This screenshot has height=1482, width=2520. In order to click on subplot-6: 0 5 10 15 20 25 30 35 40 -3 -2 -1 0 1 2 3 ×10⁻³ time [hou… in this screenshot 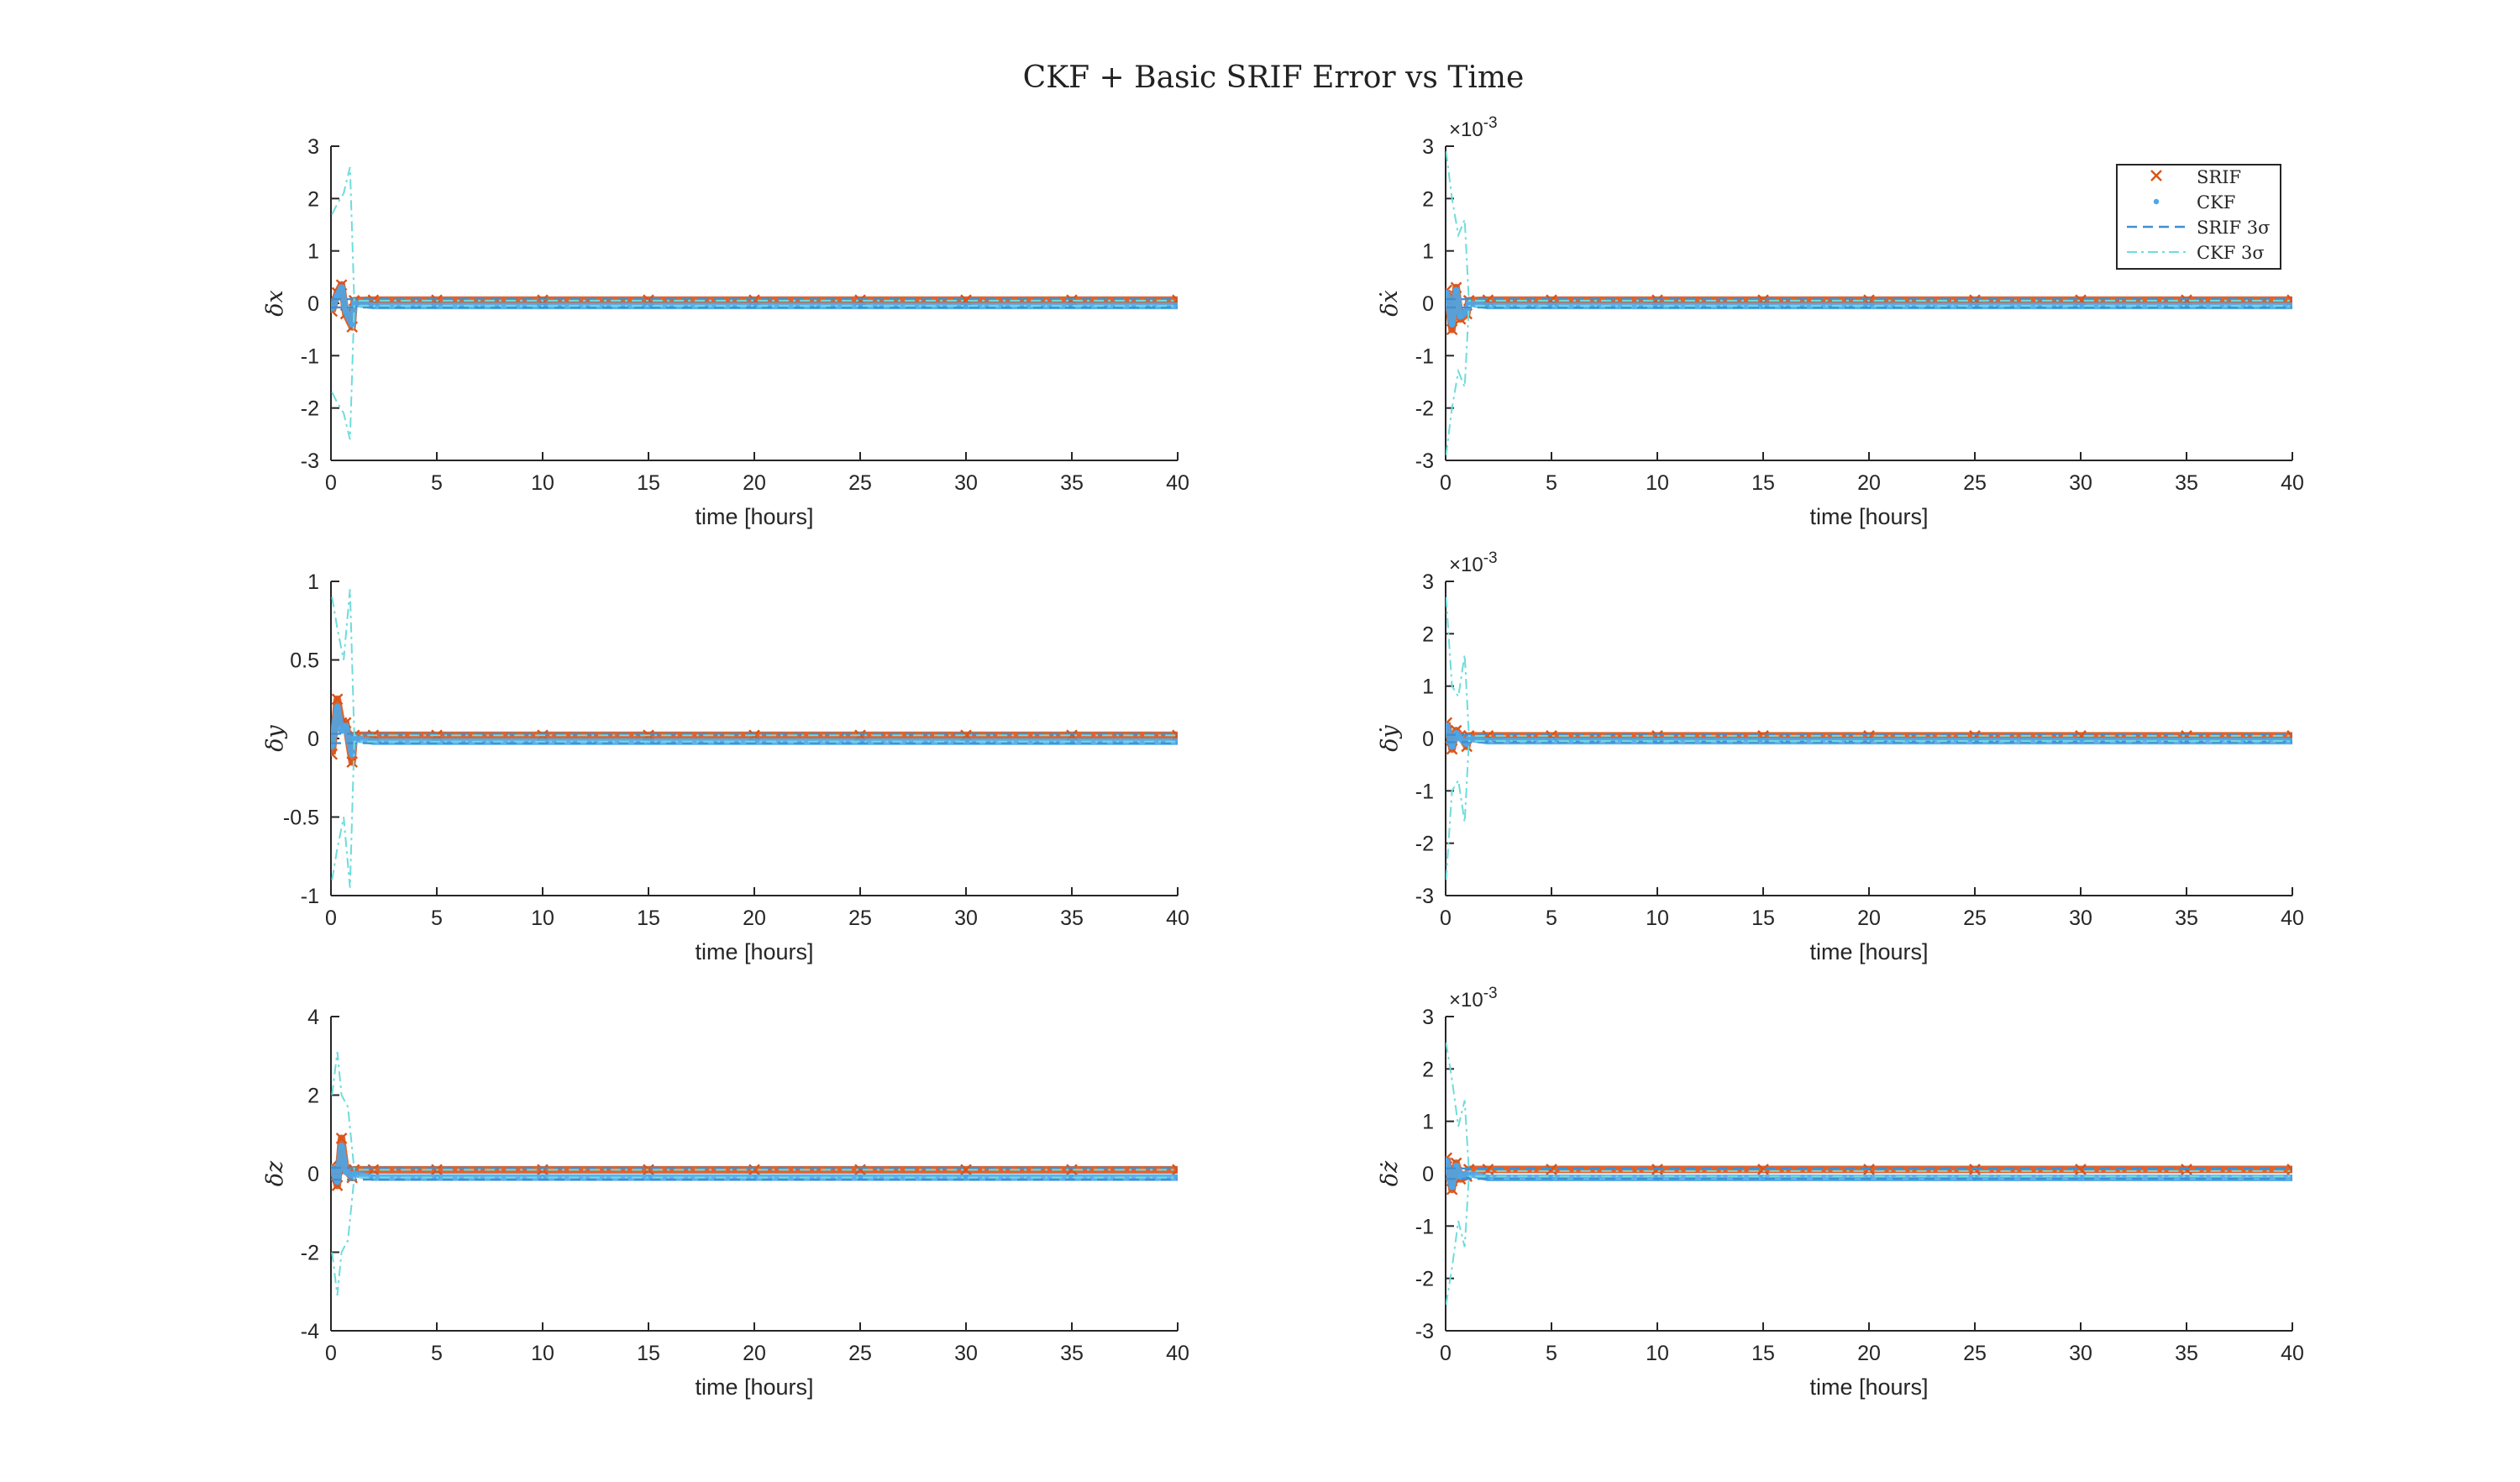, I will do `click(1840, 1192)`.